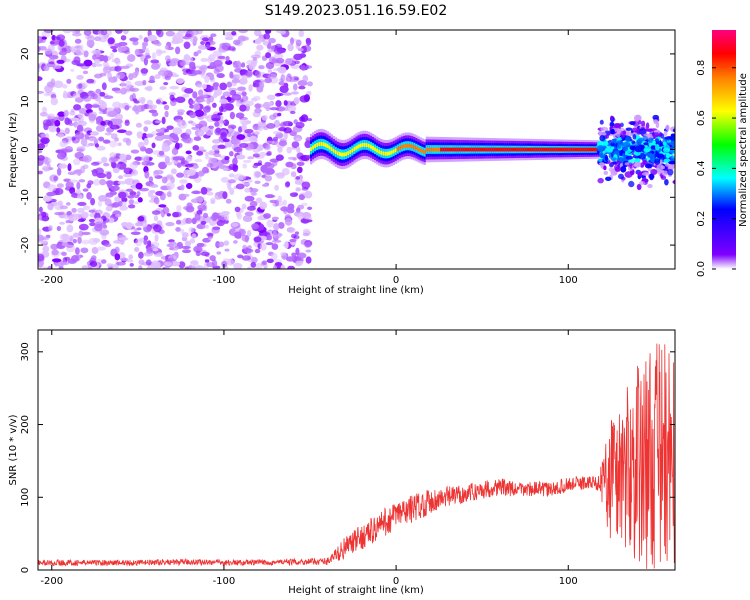  Describe the element at coordinates (25, 101) in the screenshot. I see `spectrogram-y-tick-label: 10` at that location.